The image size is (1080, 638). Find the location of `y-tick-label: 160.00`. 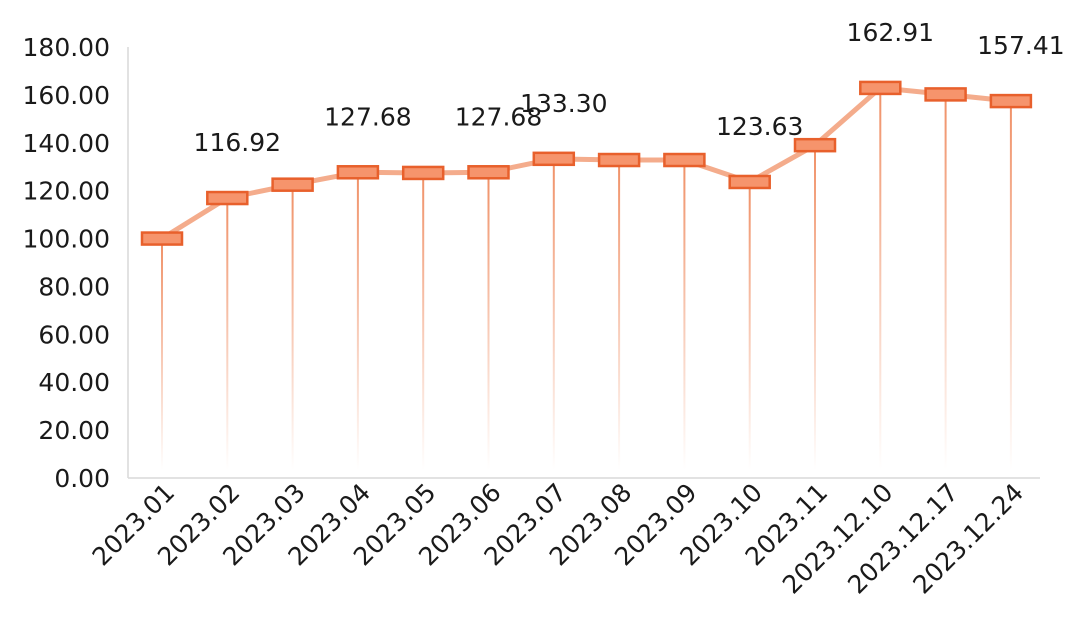

y-tick-label: 160.00 is located at coordinates (66, 95).